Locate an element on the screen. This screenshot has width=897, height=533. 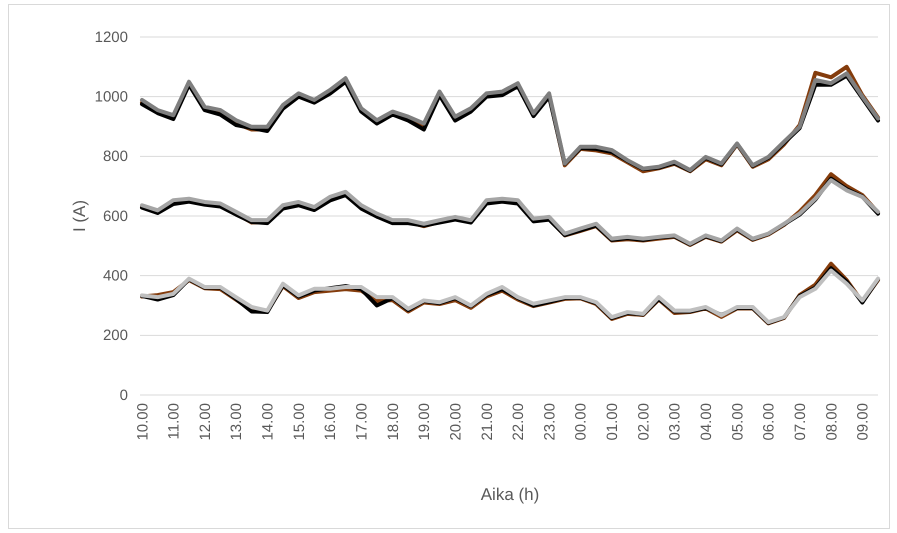
x-tick-label: 07.00 is located at coordinates (800, 422).